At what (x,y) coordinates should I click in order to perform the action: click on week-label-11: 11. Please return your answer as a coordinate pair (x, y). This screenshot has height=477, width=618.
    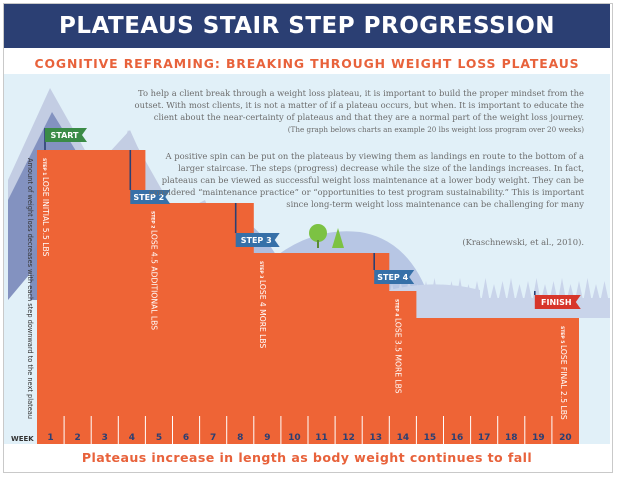
    Looking at the image, I should click on (321, 438).